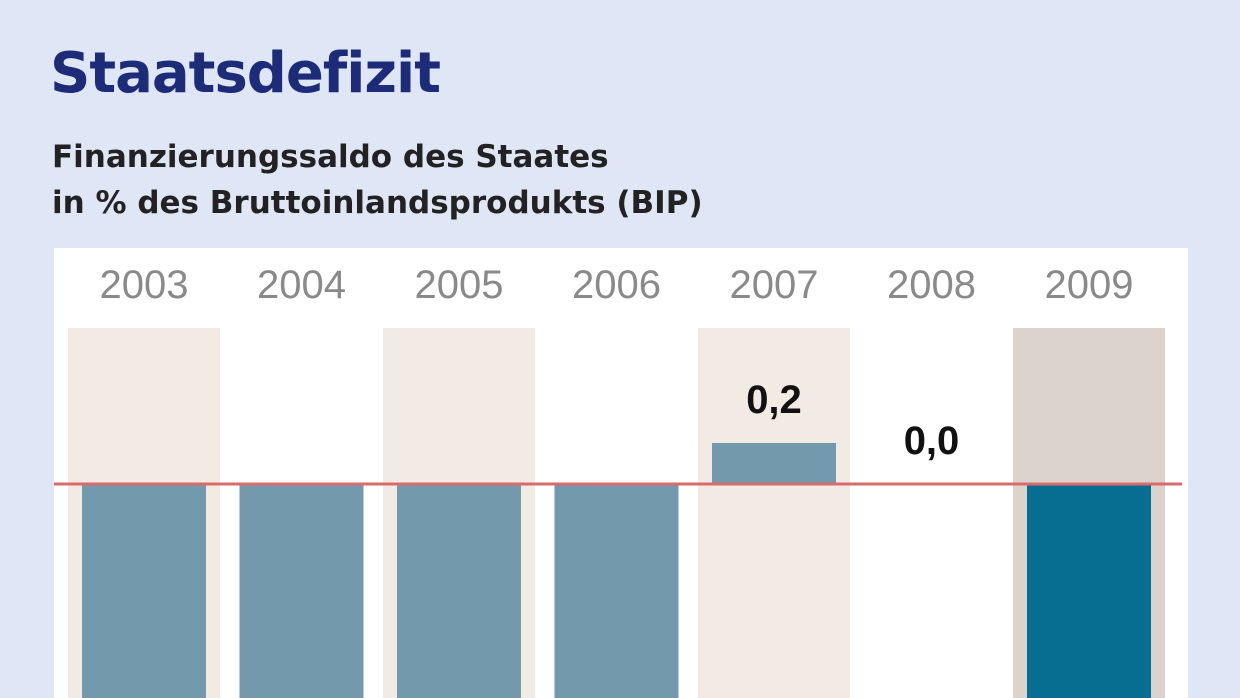 This screenshot has width=1240, height=698. Describe the element at coordinates (932, 441) in the screenshot. I see `data-label-2008: 0,0` at that location.